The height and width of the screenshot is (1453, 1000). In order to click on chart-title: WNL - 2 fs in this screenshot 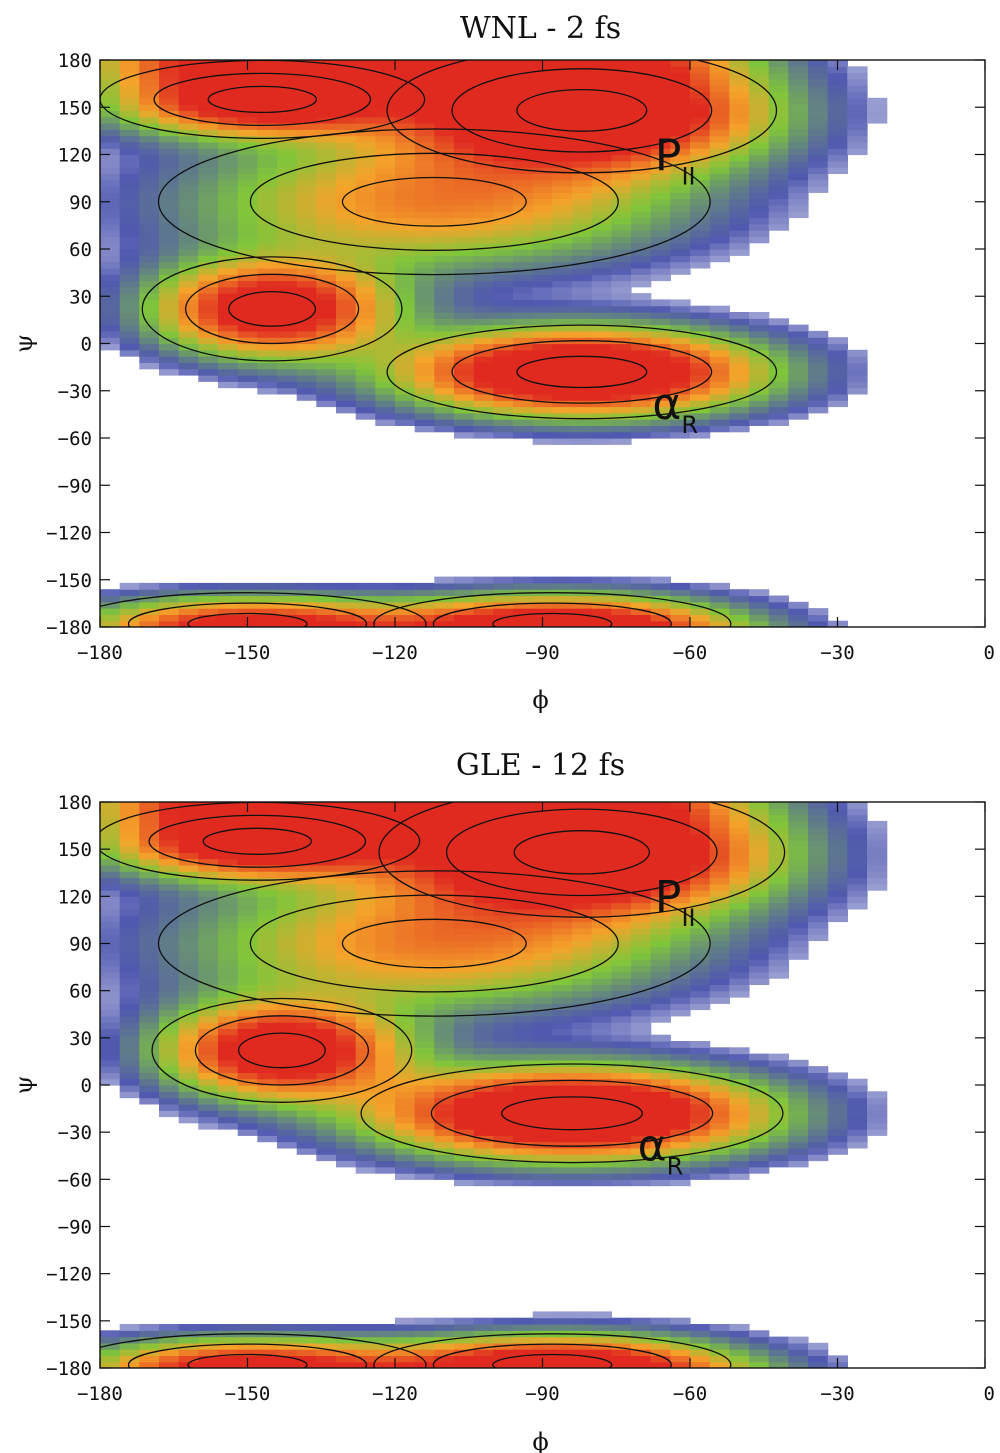, I will do `click(540, 28)`.